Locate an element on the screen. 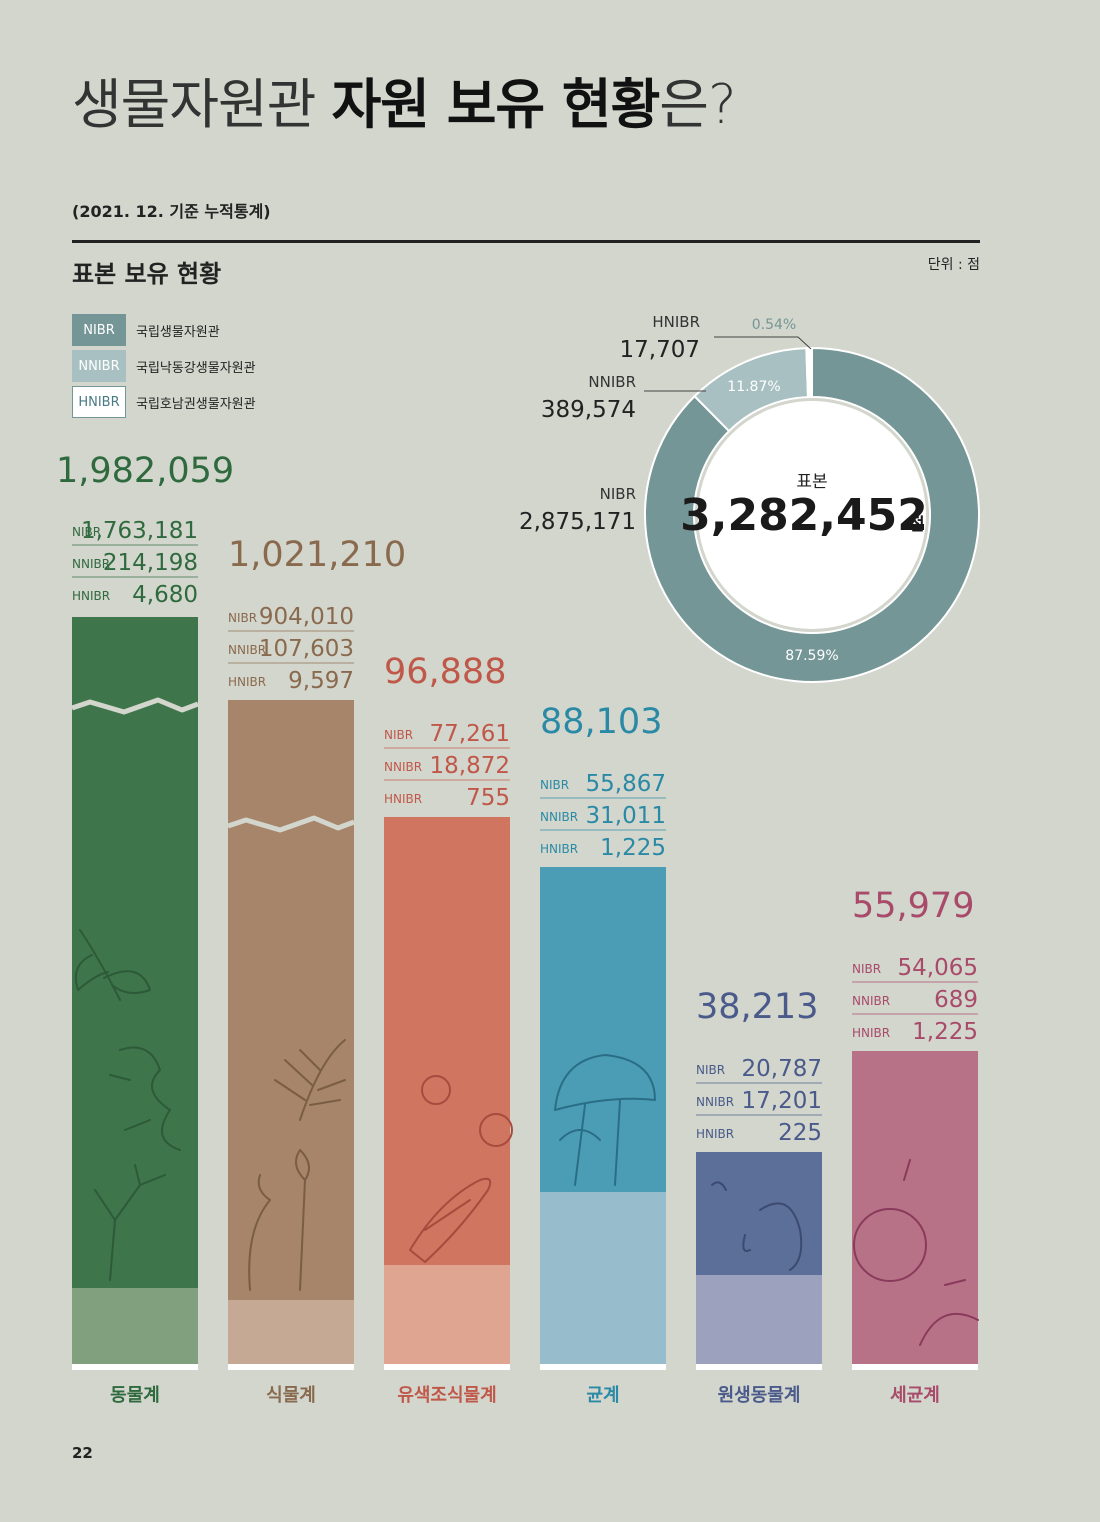 The width and height of the screenshot is (1100, 1522). bar-breakdown-code-cat5-nibr: NIBR is located at coordinates (710, 1070).